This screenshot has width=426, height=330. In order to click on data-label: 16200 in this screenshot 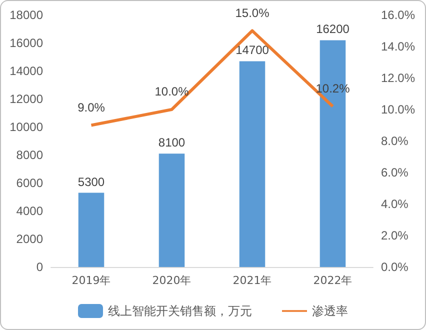, I will do `click(333, 29)`.